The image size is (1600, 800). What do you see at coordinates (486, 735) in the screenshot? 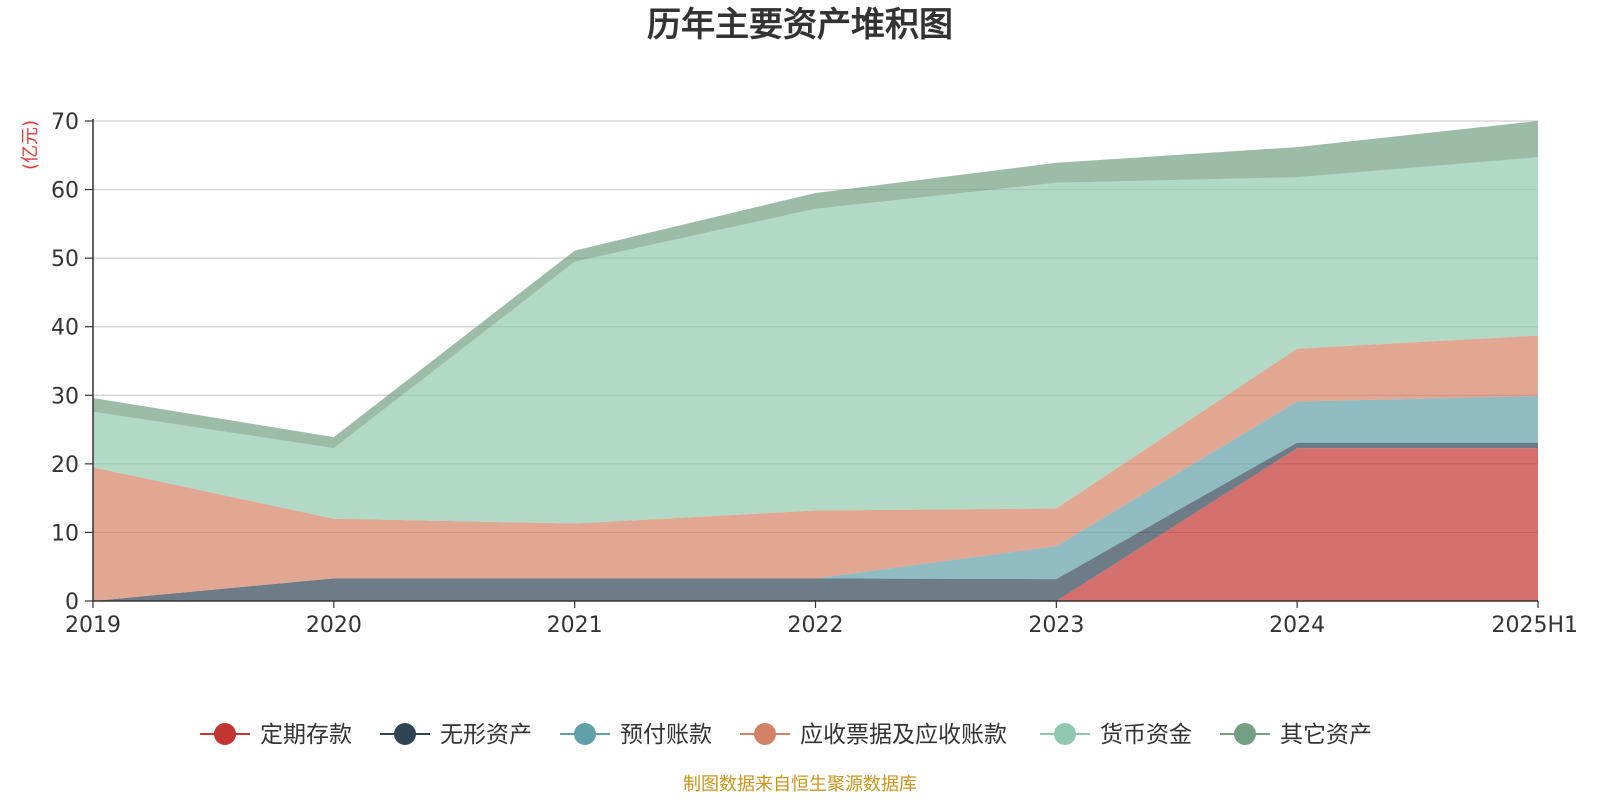
I see `legend-label: 无形资产` at bounding box center [486, 735].